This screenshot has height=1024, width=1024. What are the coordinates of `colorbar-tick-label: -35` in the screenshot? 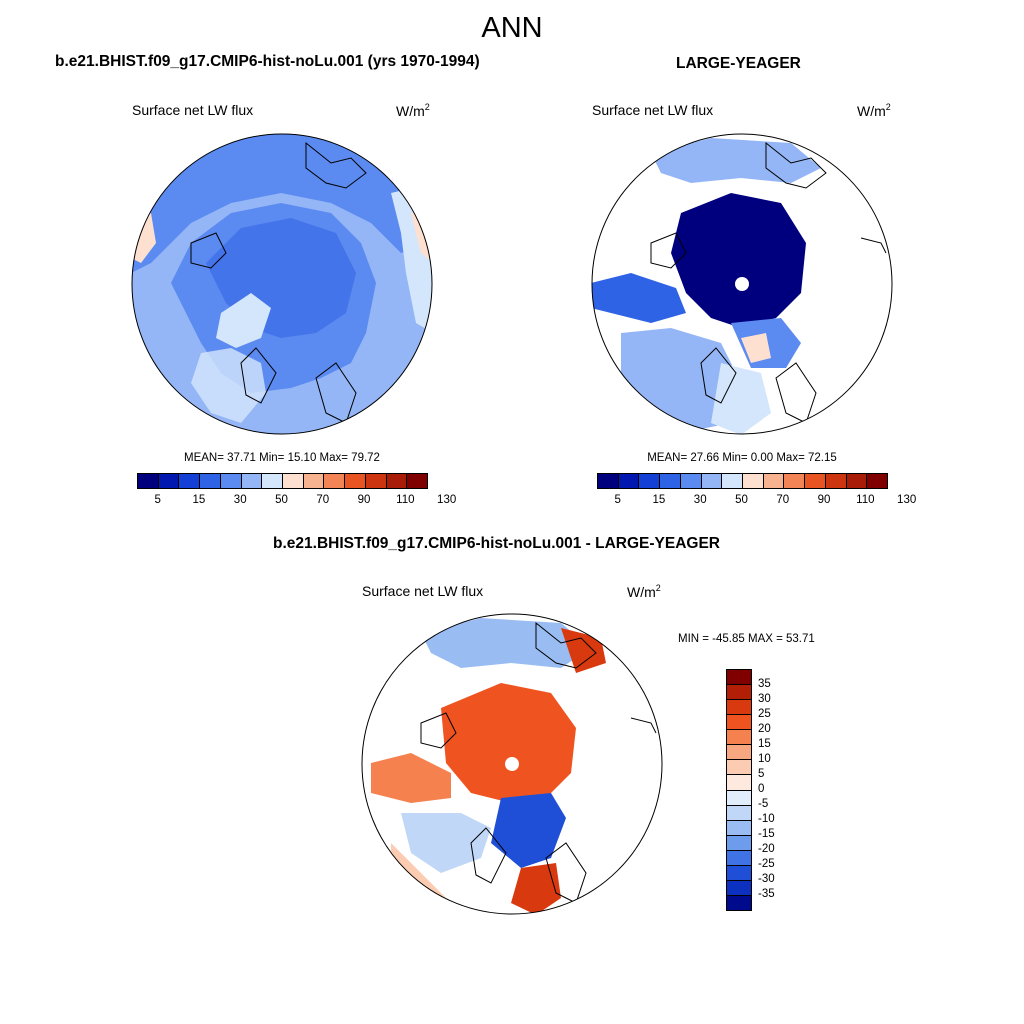 It's located at (766, 894).